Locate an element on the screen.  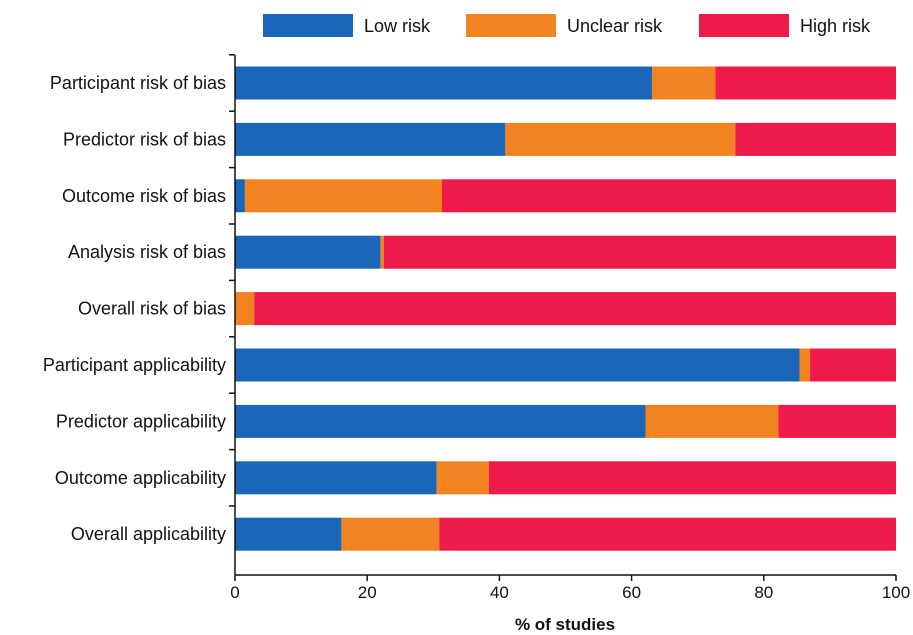
x-tick-label: 0 is located at coordinates (234, 592).